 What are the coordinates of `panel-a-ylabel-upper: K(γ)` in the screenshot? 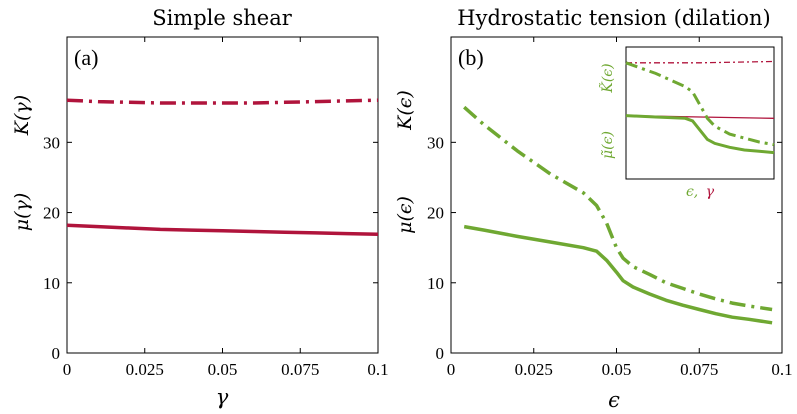 It's located at (22, 115).